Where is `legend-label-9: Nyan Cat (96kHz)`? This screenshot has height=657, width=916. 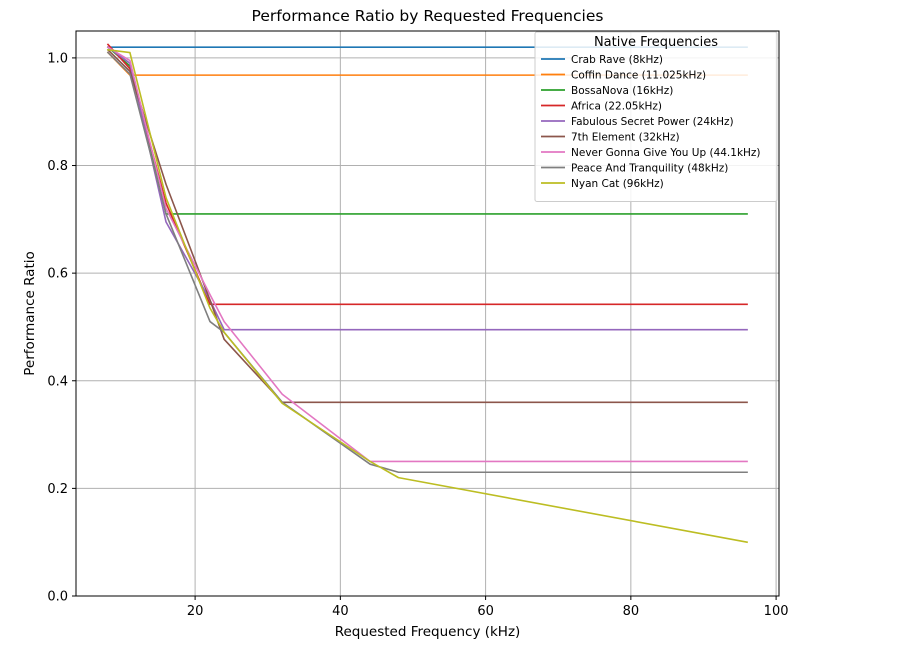
legend-label-9: Nyan Cat (96kHz) is located at coordinates (617, 184).